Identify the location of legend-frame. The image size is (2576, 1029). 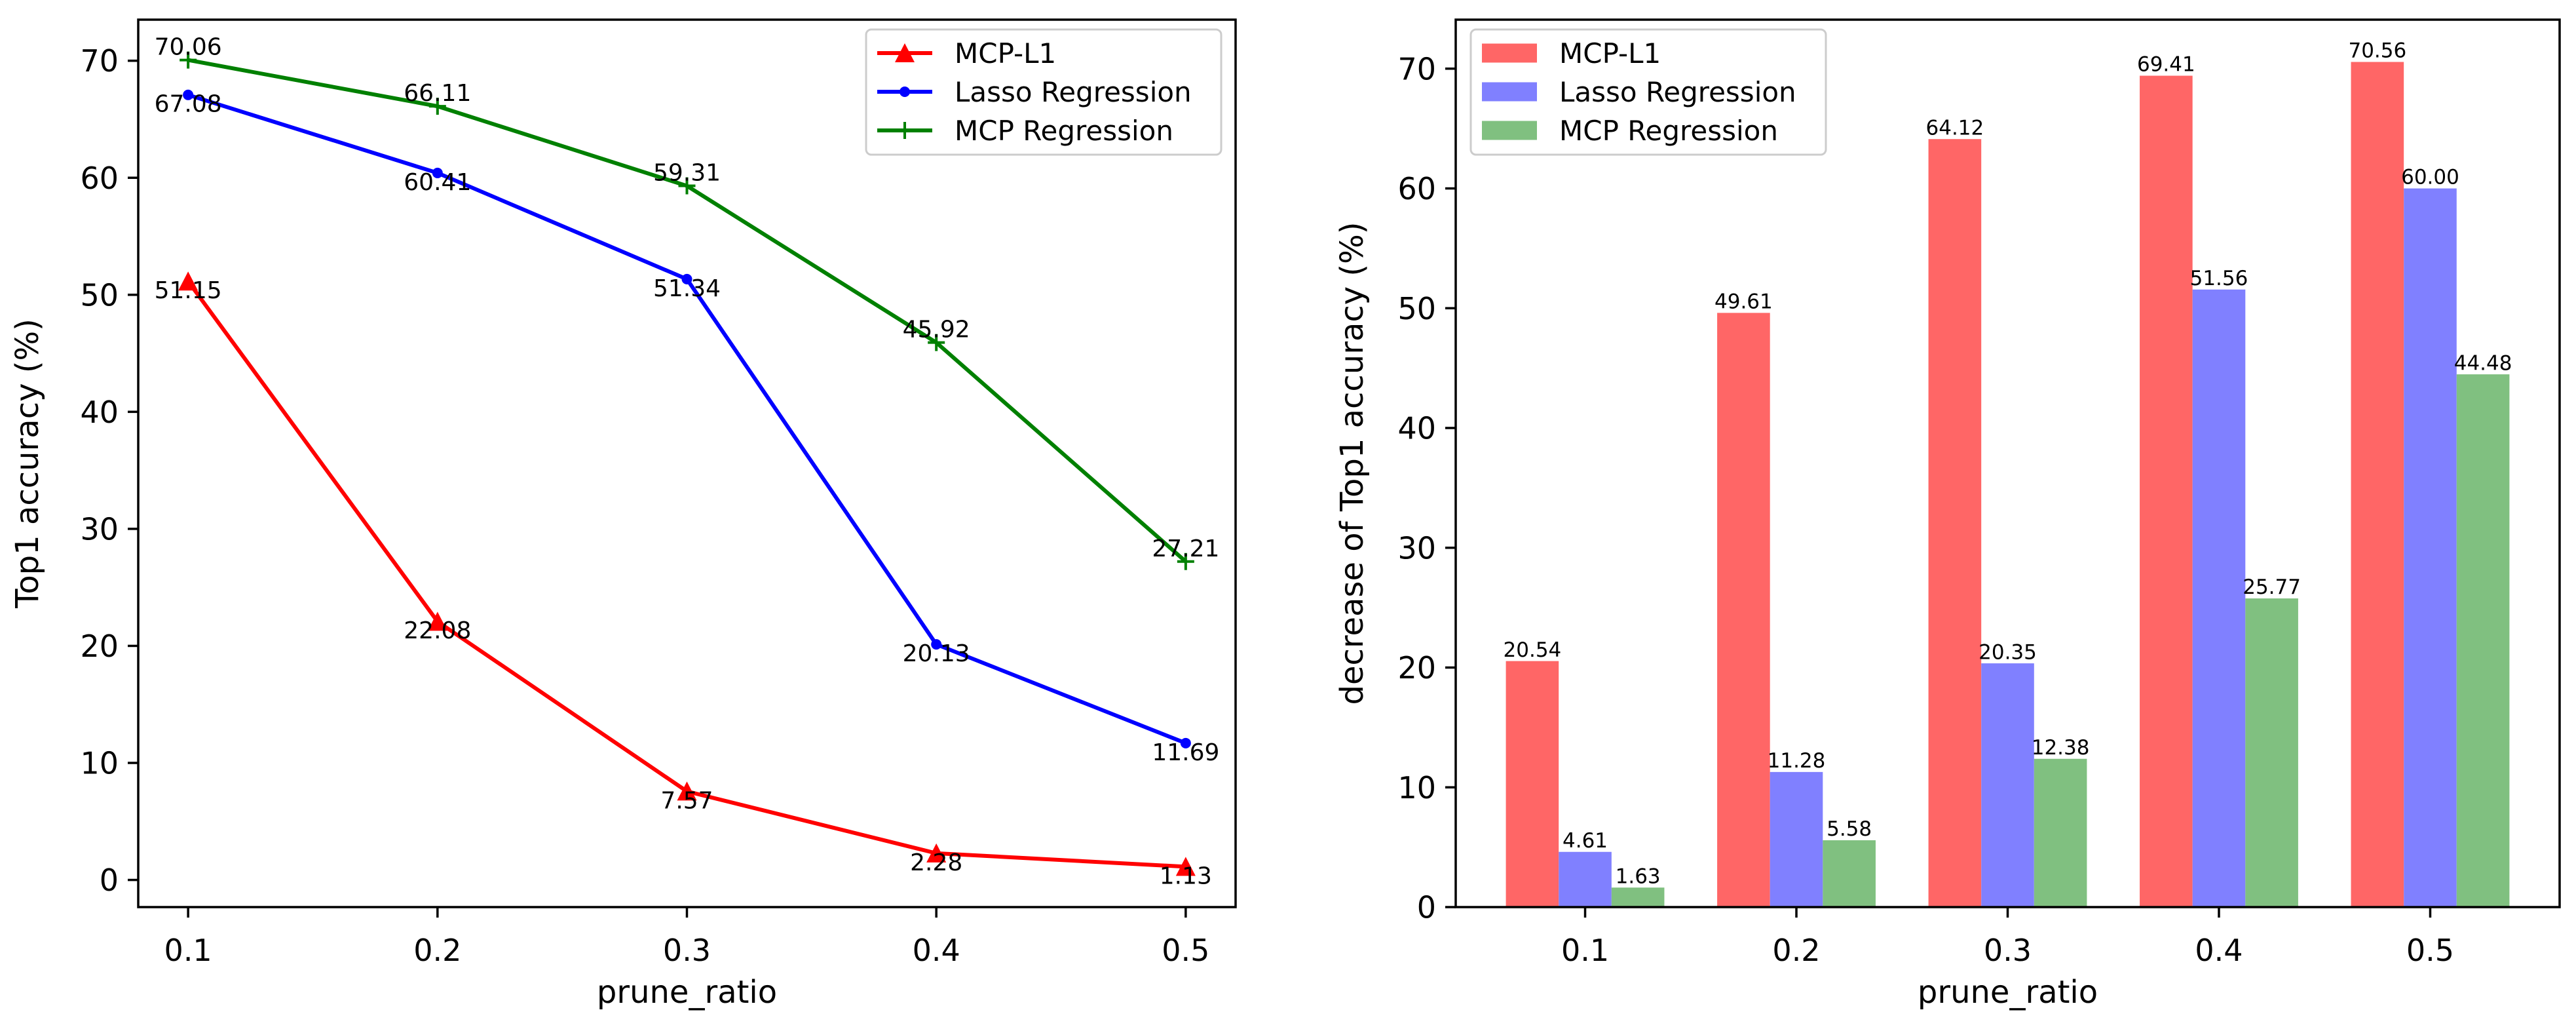
(1648, 92).